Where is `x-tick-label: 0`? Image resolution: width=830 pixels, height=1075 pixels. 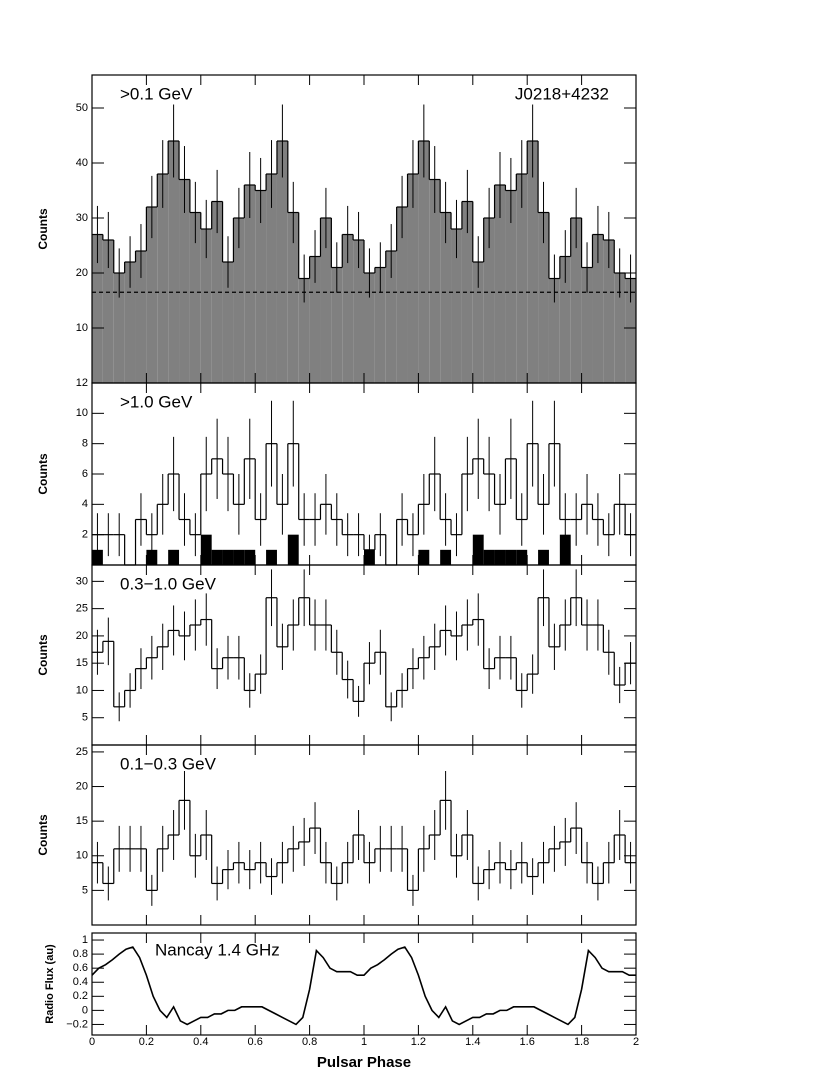 x-tick-label: 0 is located at coordinates (92, 1042).